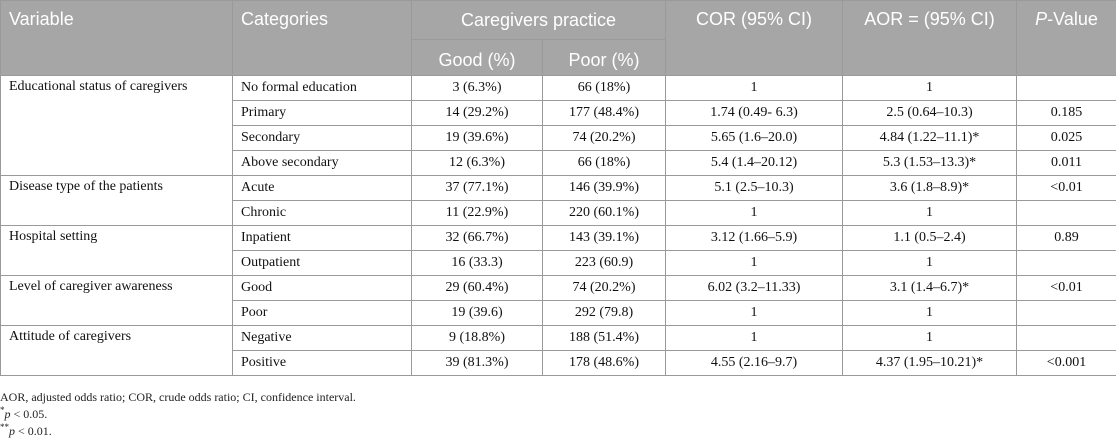 The height and width of the screenshot is (443, 1116). I want to click on cell-poor: 223 (60.9), so click(604, 263).